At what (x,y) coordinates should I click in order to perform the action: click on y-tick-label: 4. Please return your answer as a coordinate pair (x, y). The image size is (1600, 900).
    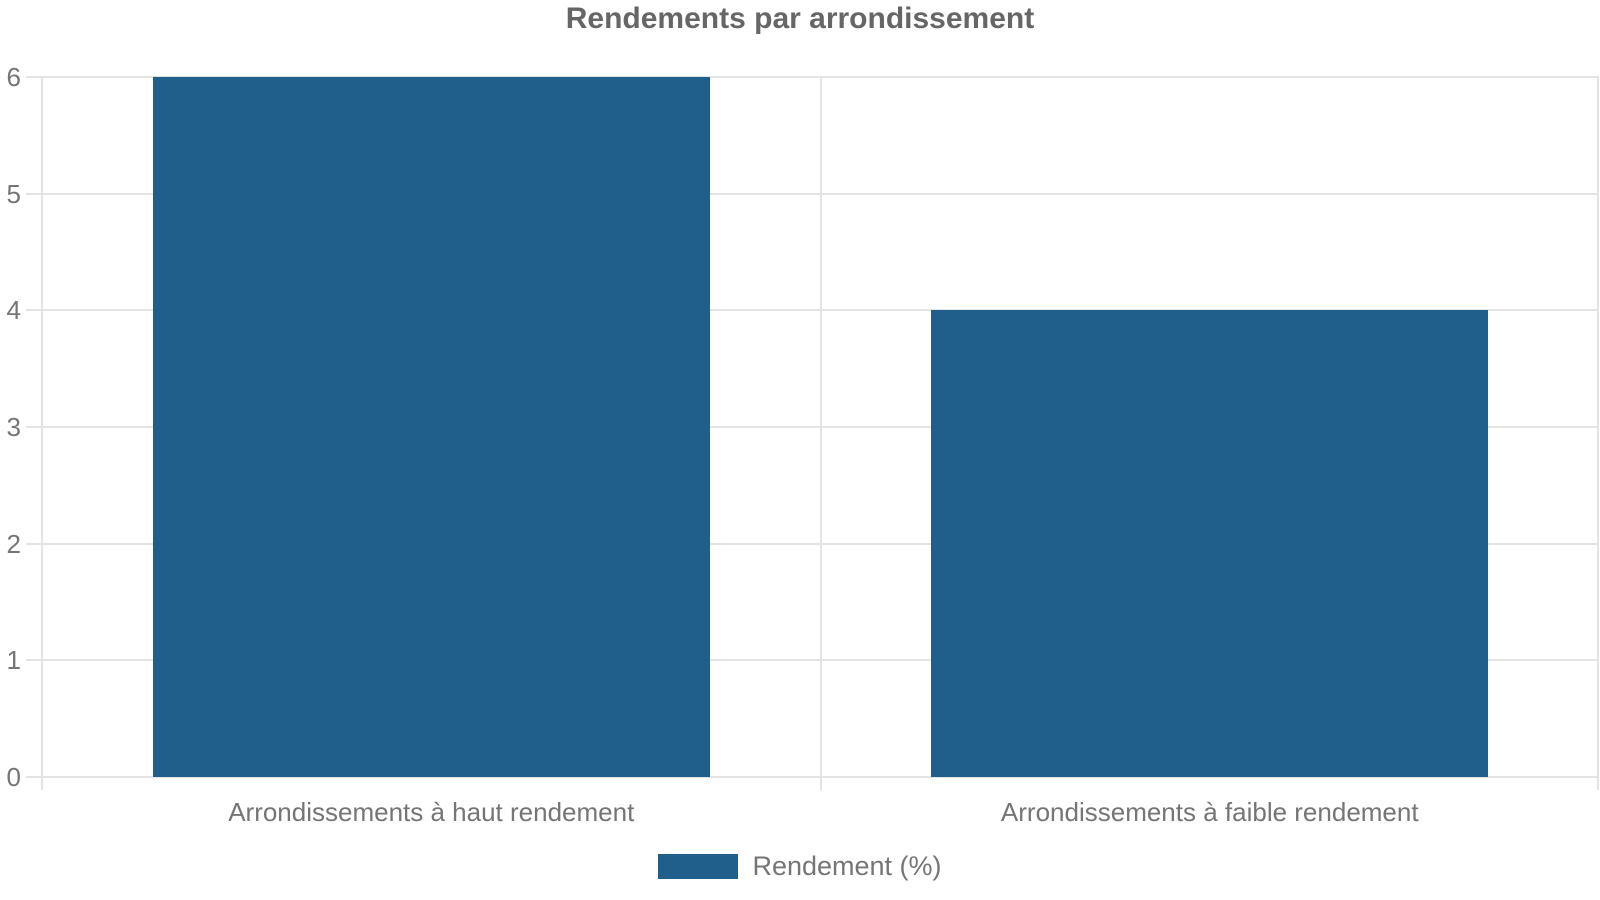
    Looking at the image, I should click on (13, 310).